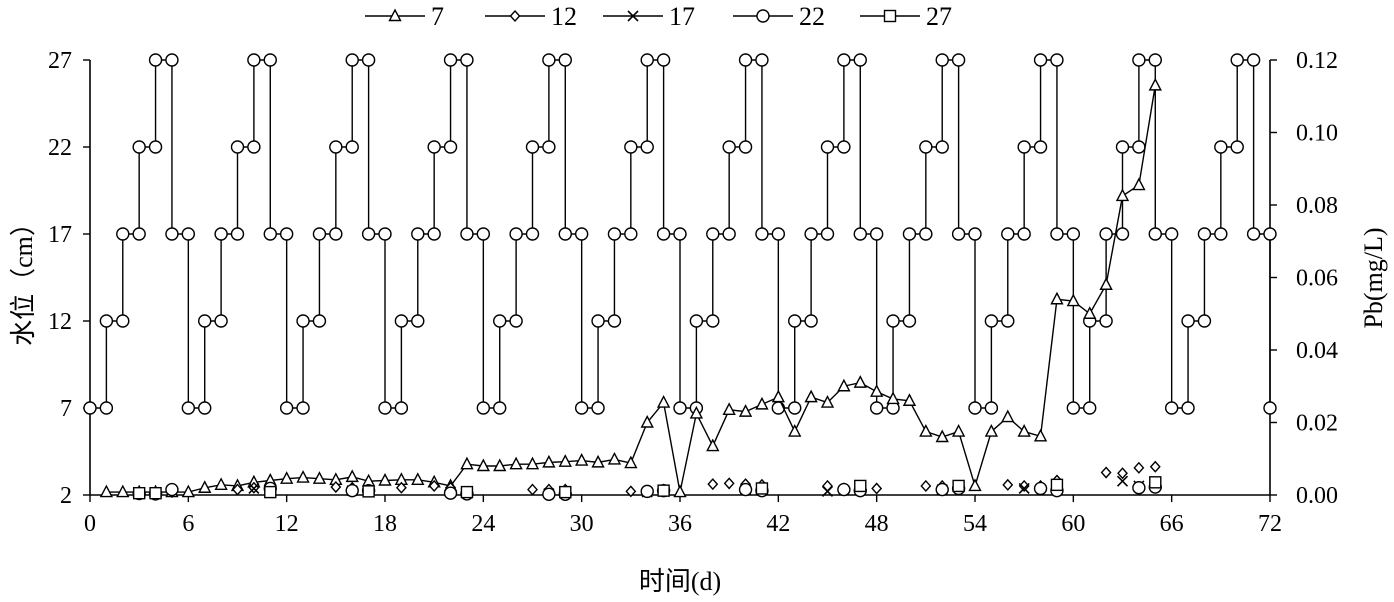  I want to click on legend-marker, so click(890, 16).